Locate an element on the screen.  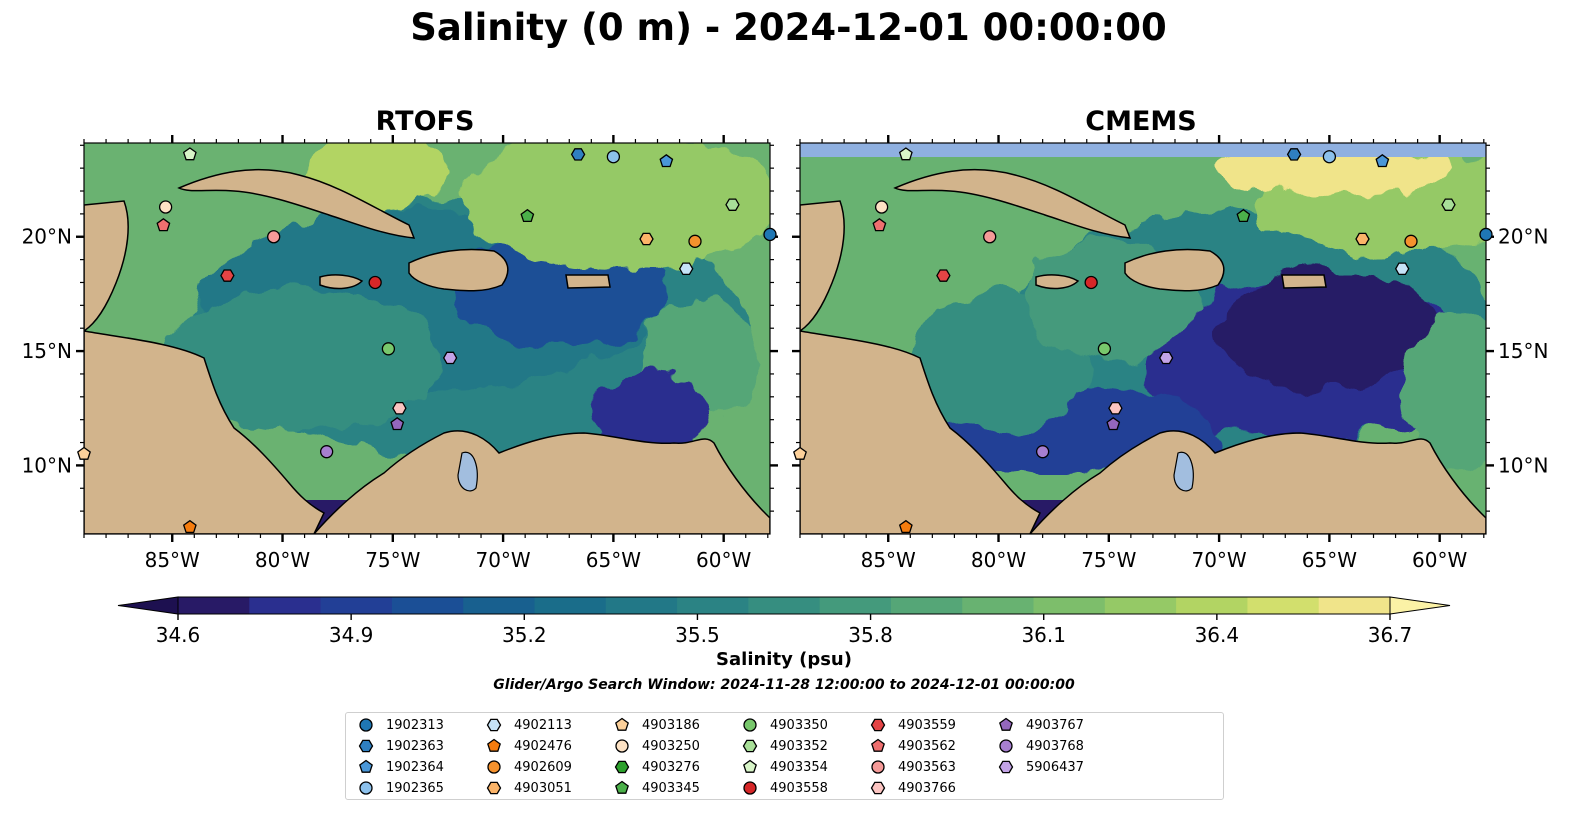
colorbar-tick-label: 36.7 is located at coordinates (1390, 635).